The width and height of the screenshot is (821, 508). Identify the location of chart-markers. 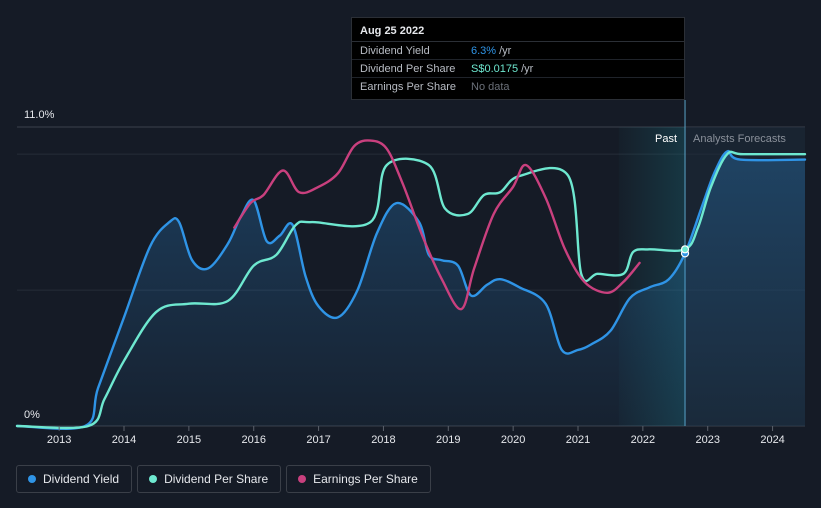
(685, 251).